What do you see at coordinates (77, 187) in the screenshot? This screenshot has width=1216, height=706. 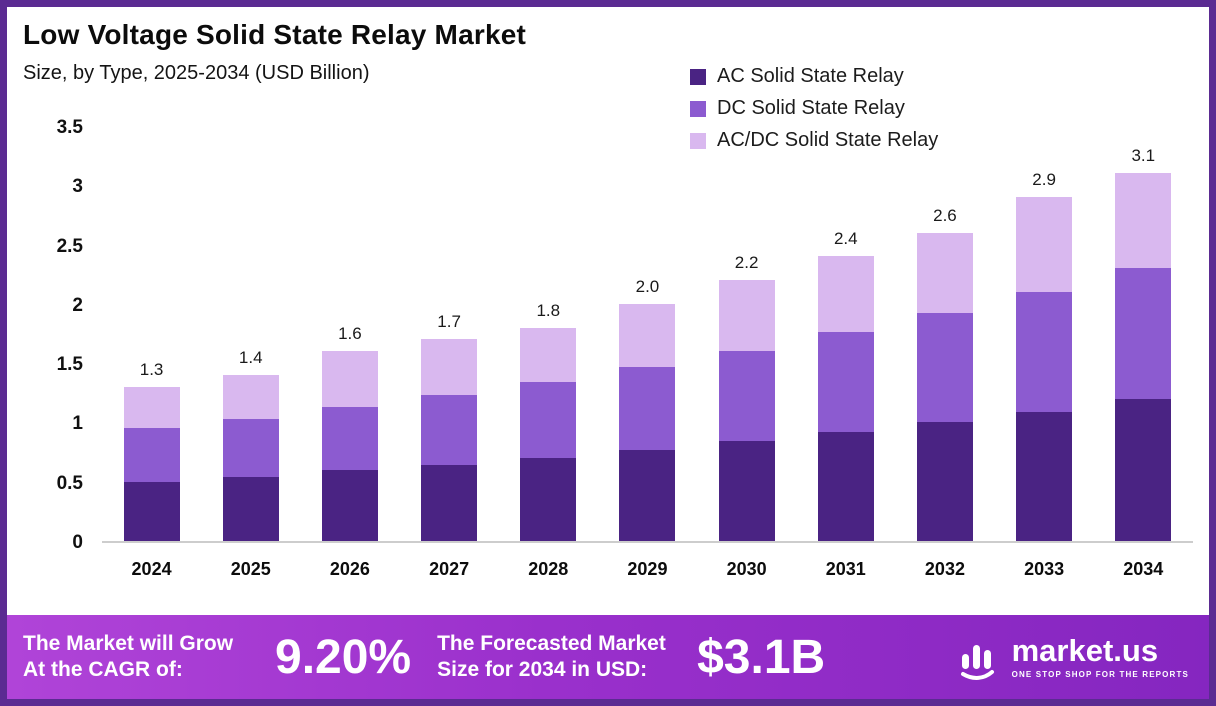 I see `y-tick-label: 3` at bounding box center [77, 187].